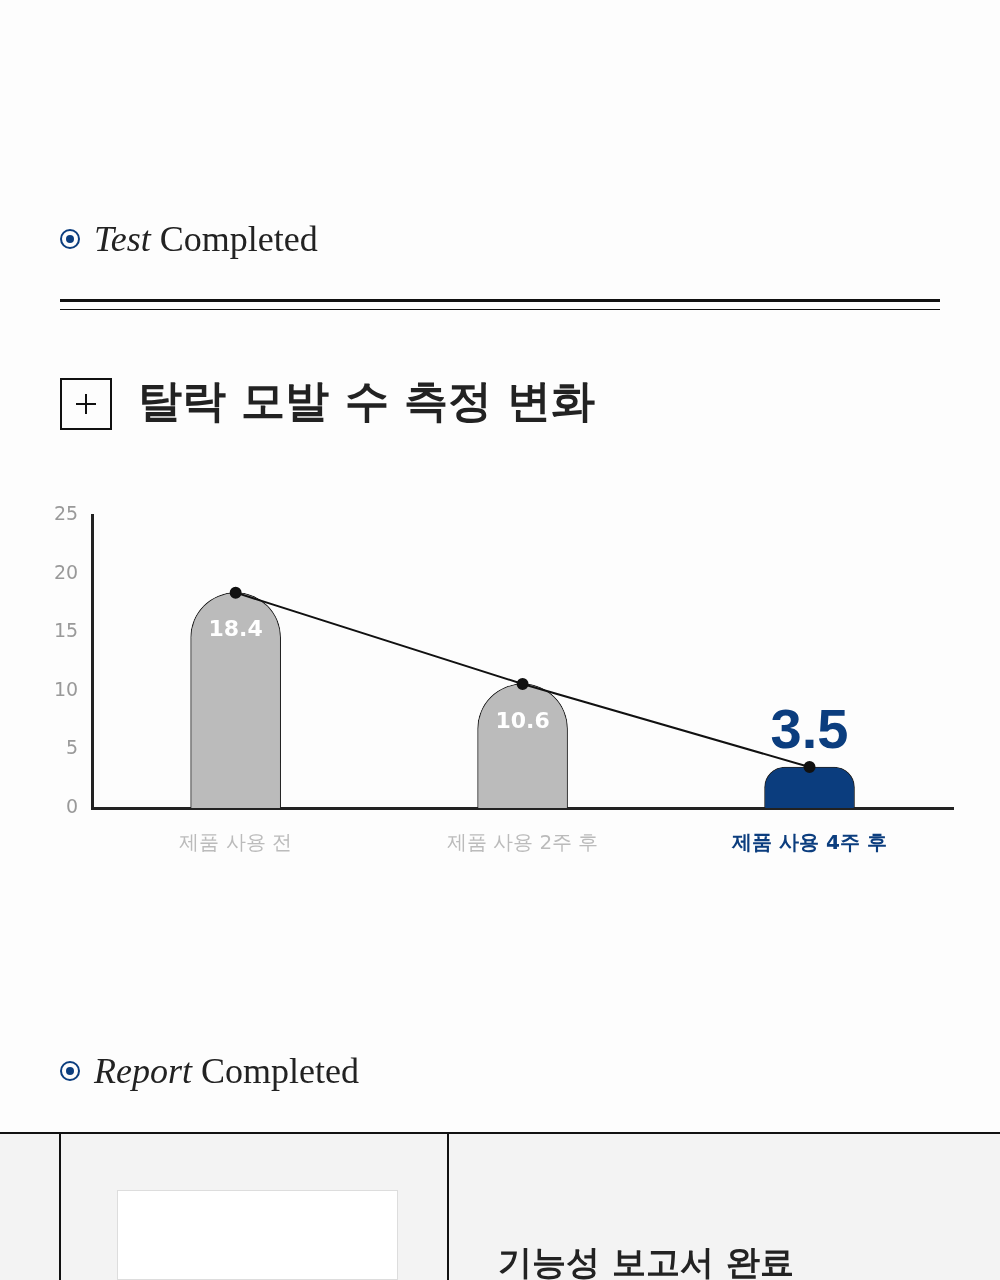 The height and width of the screenshot is (1280, 1000). I want to click on y-tick-label: 10, so click(66, 688).